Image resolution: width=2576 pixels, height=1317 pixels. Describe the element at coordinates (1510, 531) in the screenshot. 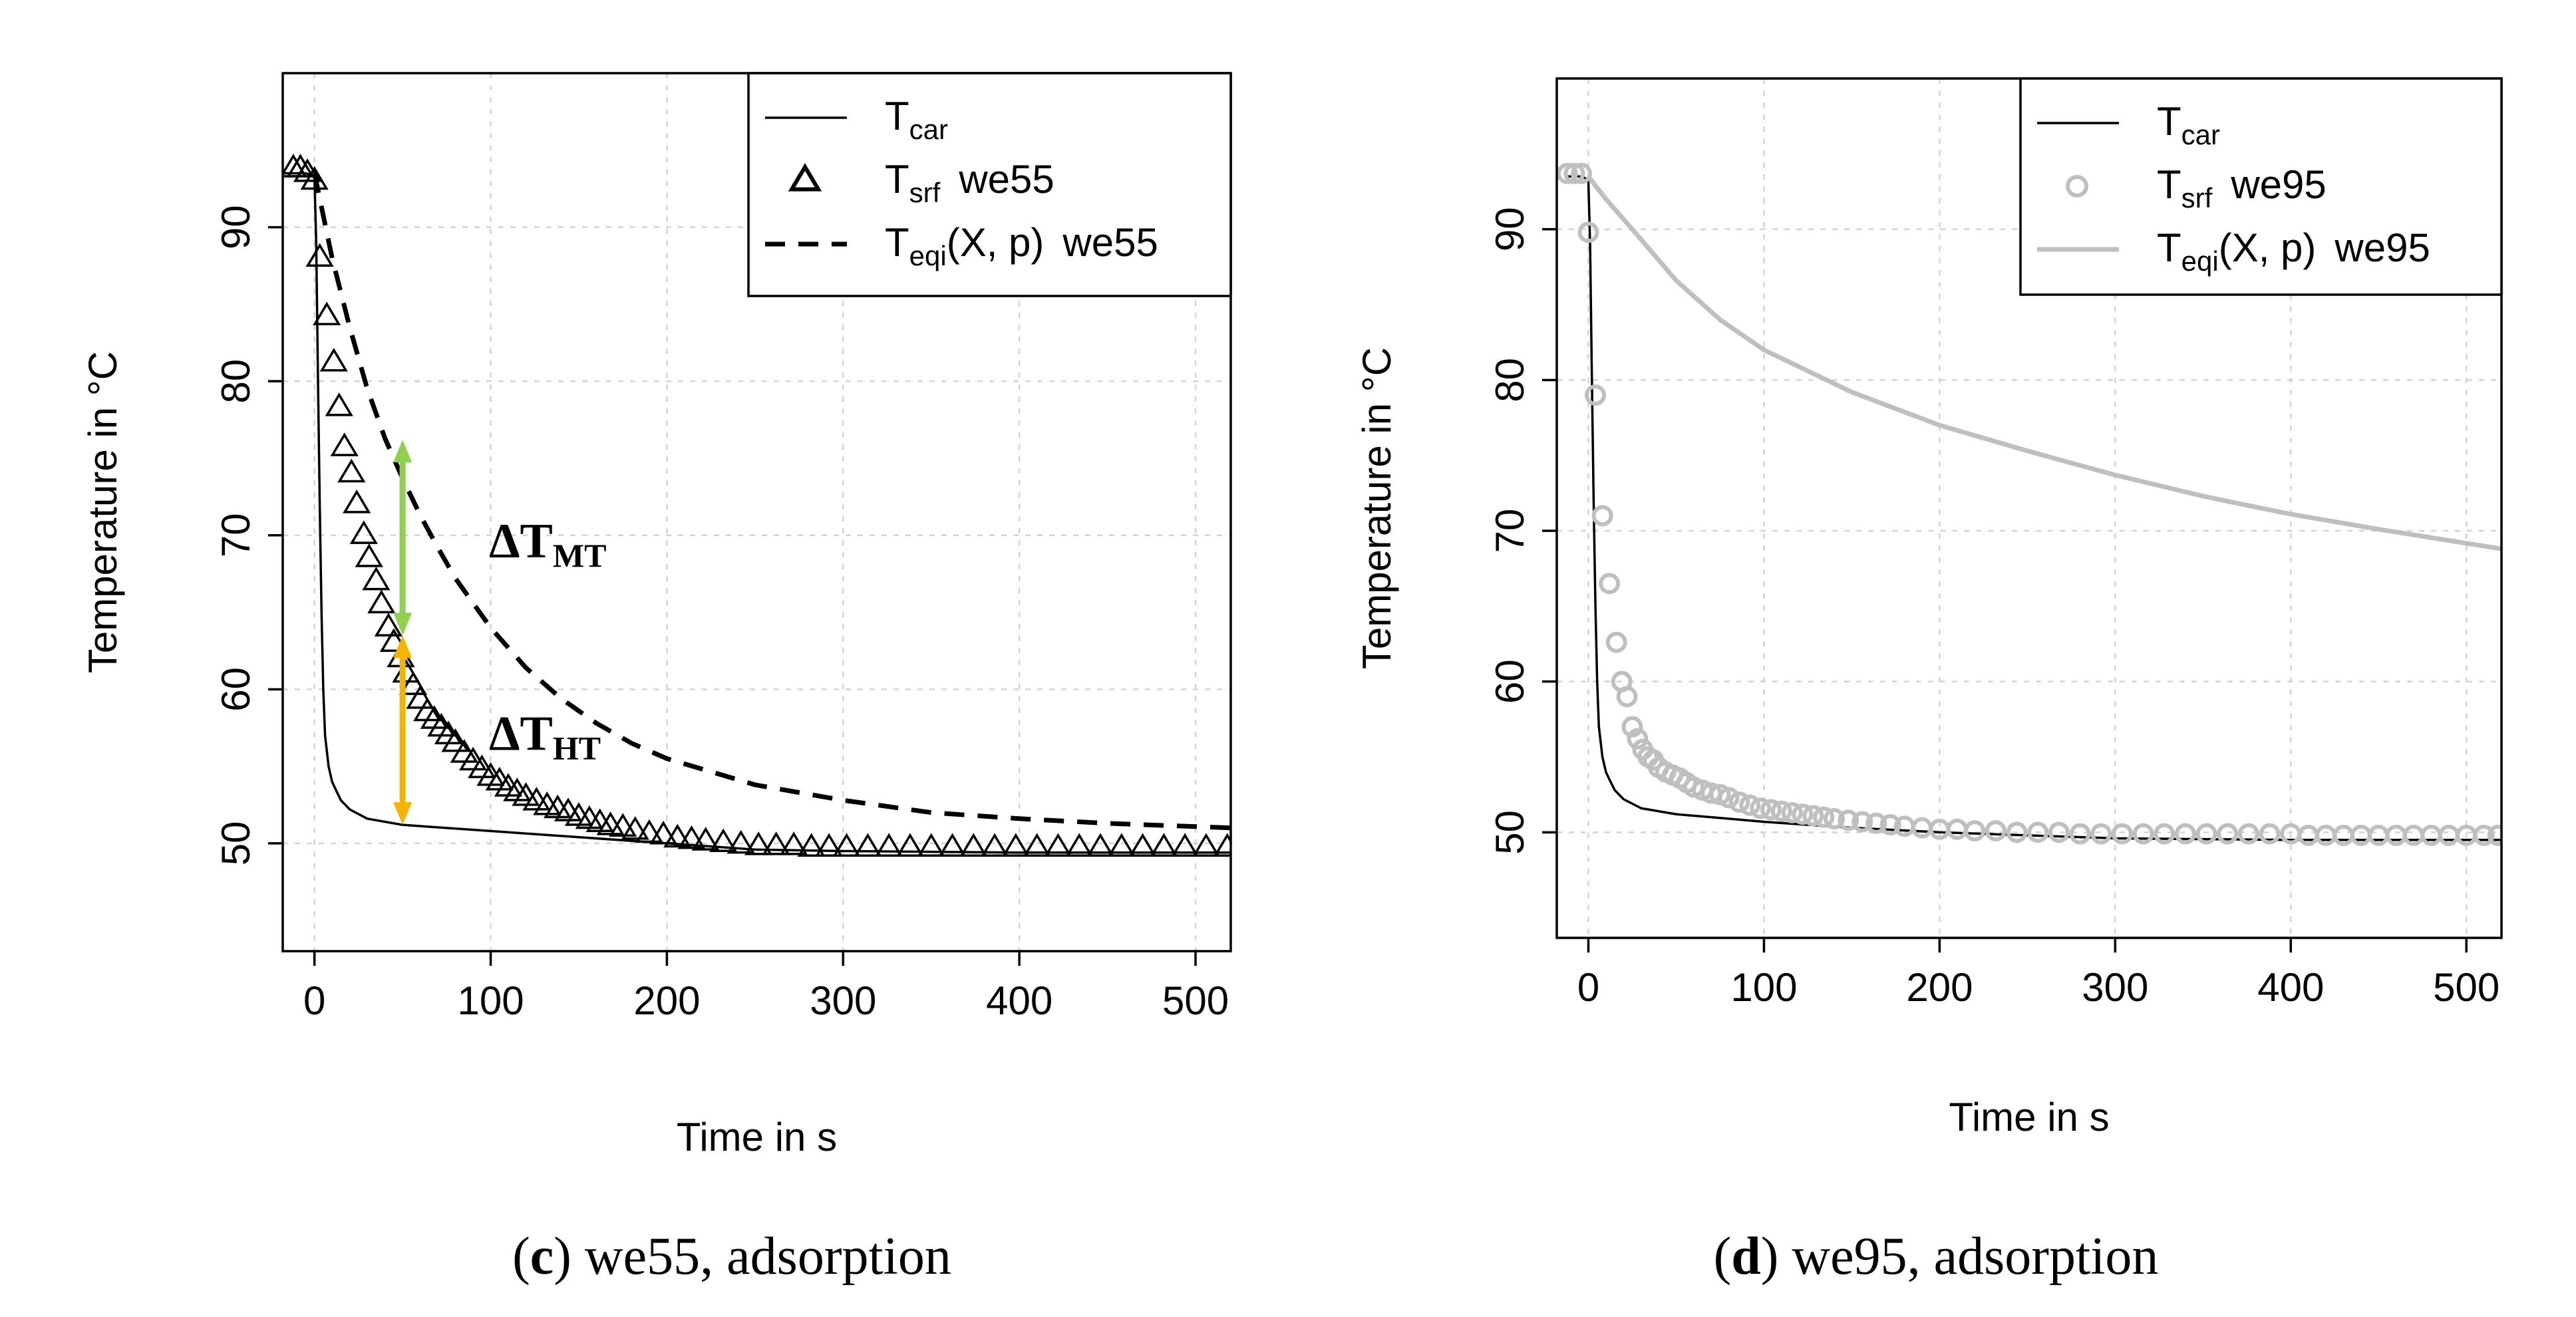

I see `y-tick-label: 70` at that location.